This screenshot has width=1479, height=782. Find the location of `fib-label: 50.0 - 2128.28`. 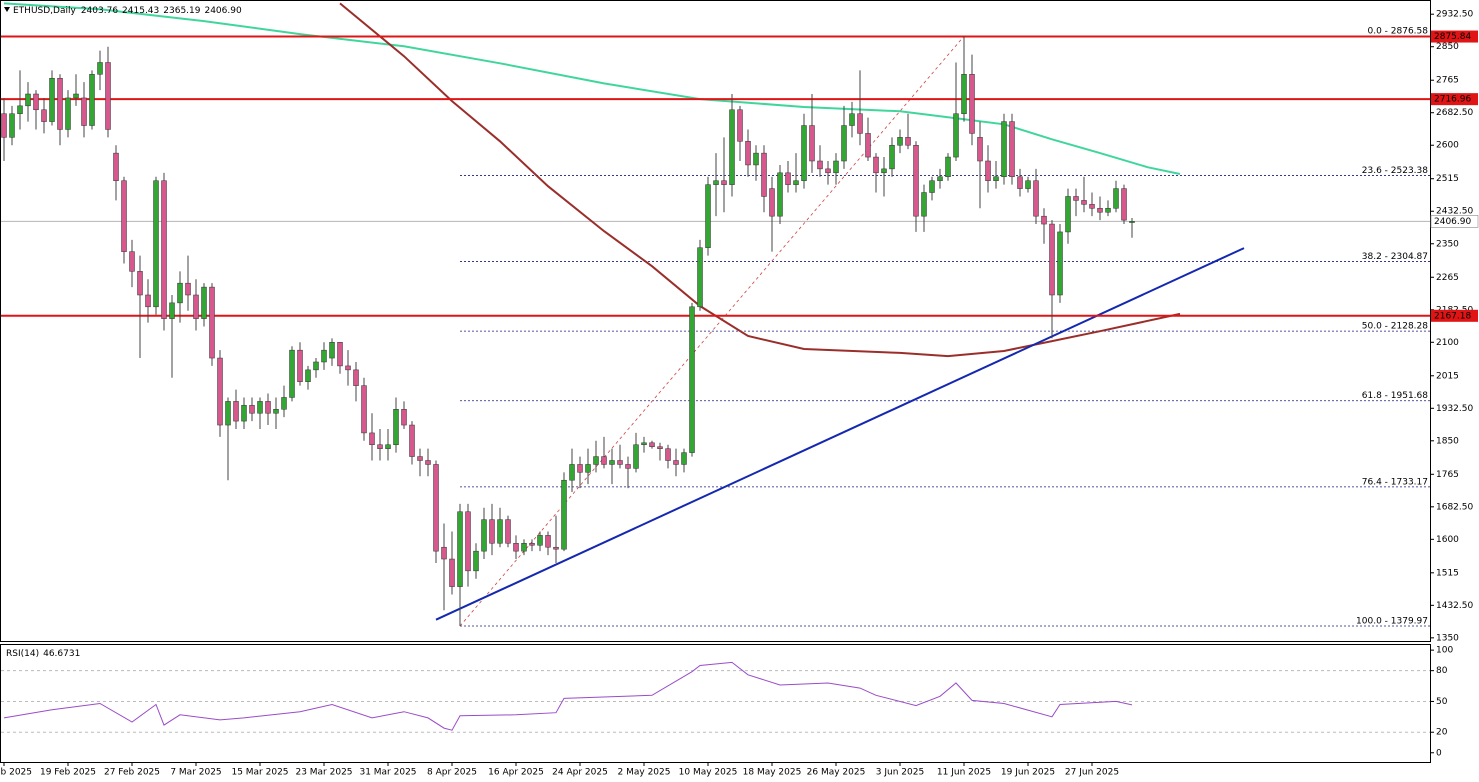

fib-label: 50.0 - 2128.28 is located at coordinates (1395, 327).